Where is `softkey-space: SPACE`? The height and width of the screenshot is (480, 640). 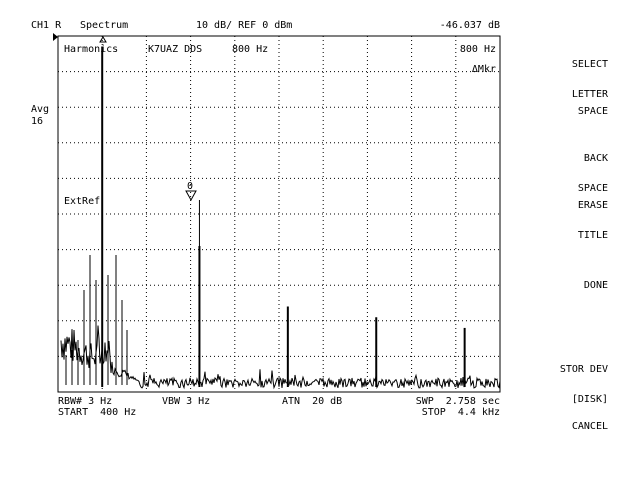 softkey-space: SPACE is located at coordinates (593, 107).